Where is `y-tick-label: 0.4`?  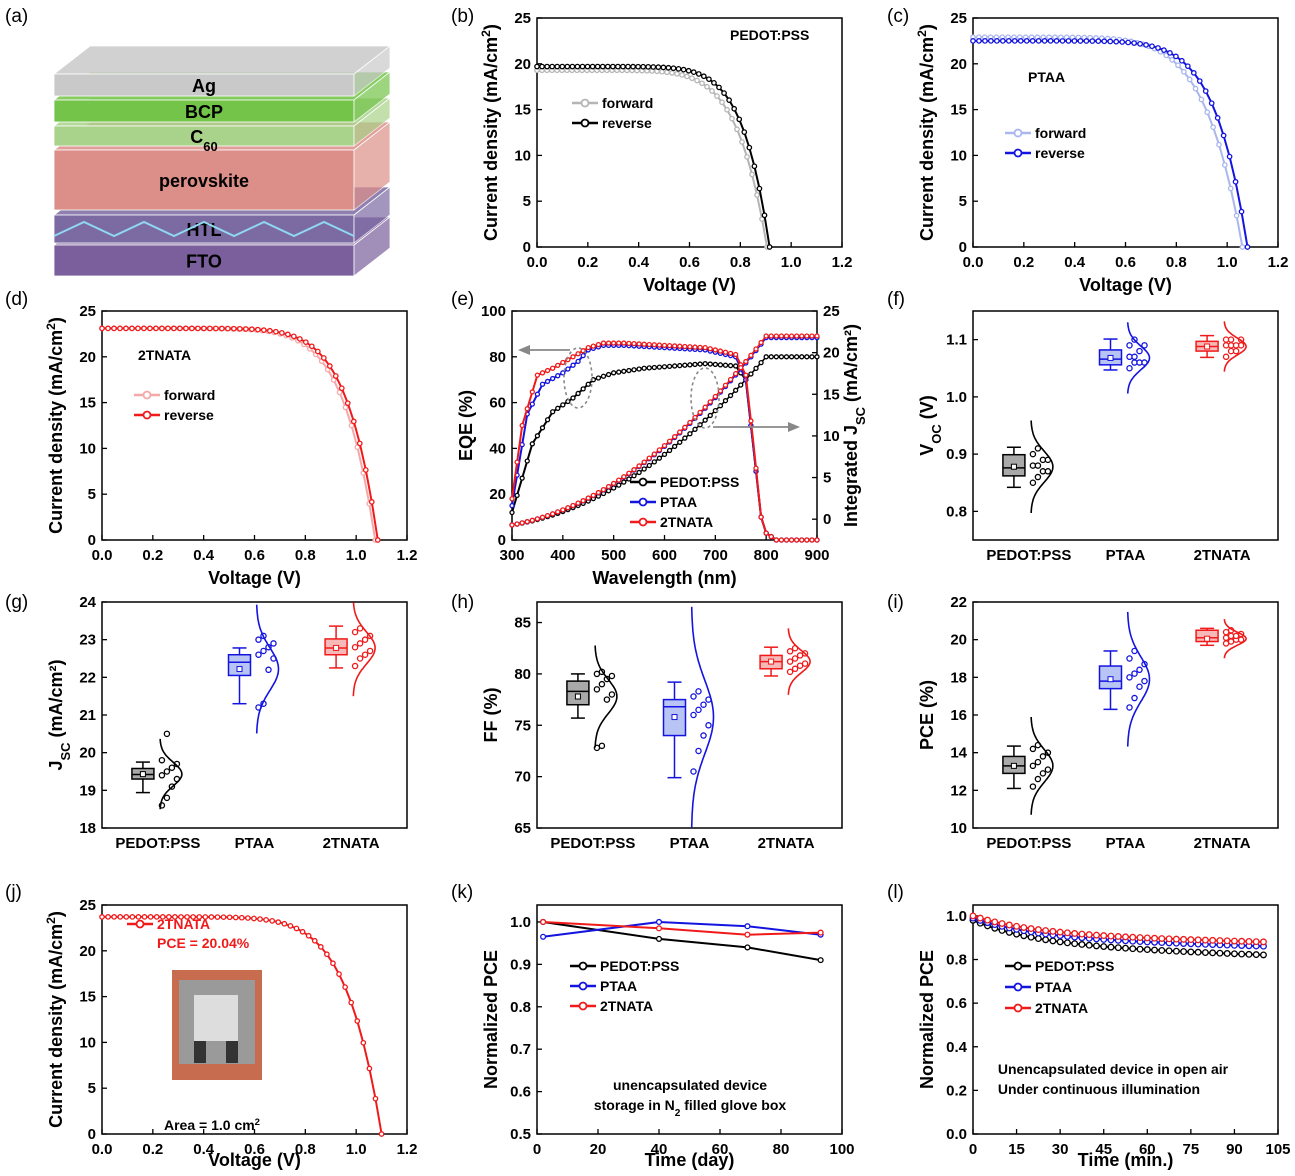 y-tick-label: 0.4 is located at coordinates (957, 1047).